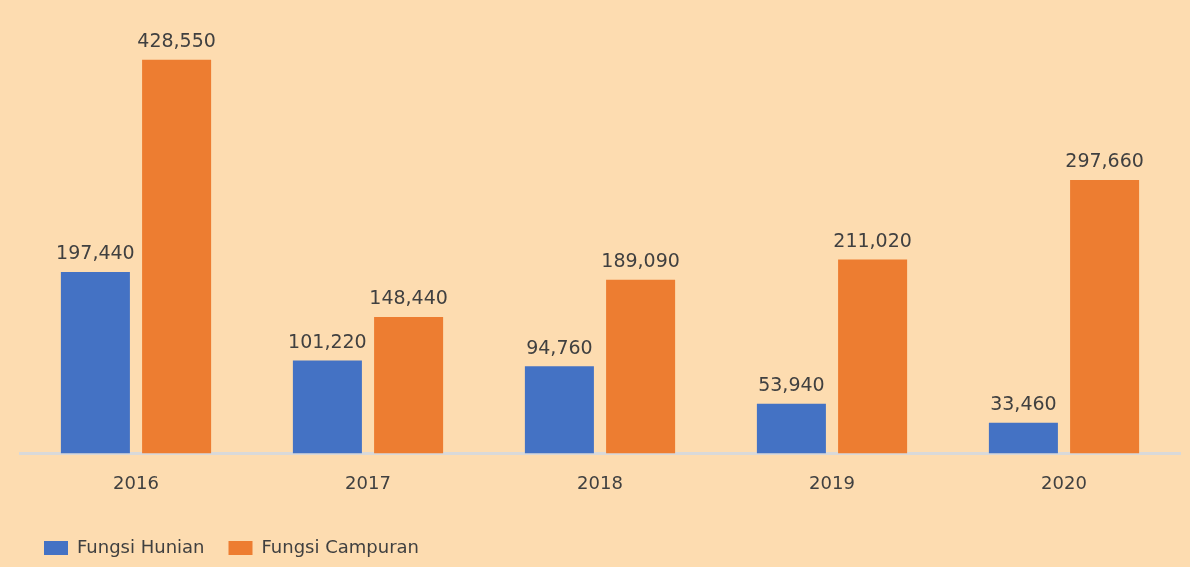 This screenshot has width=1190, height=567. What do you see at coordinates (559, 346) in the screenshot?
I see `data-label: 94,760` at bounding box center [559, 346].